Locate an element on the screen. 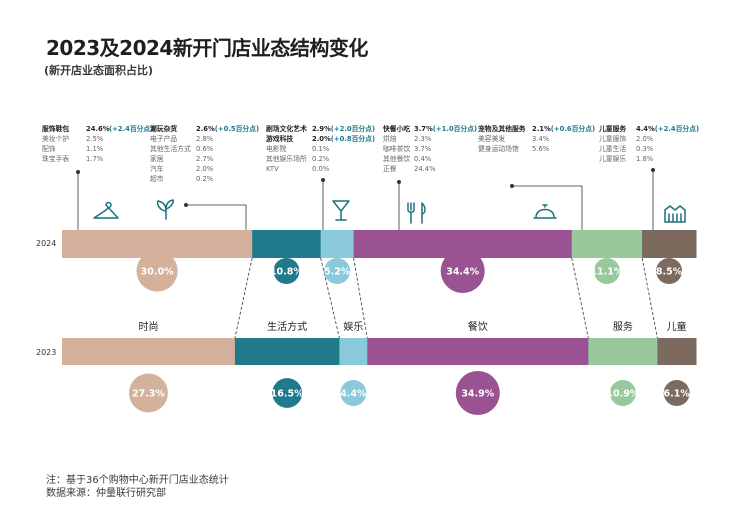  bubble-2023-娱乐 is located at coordinates (353, 393).